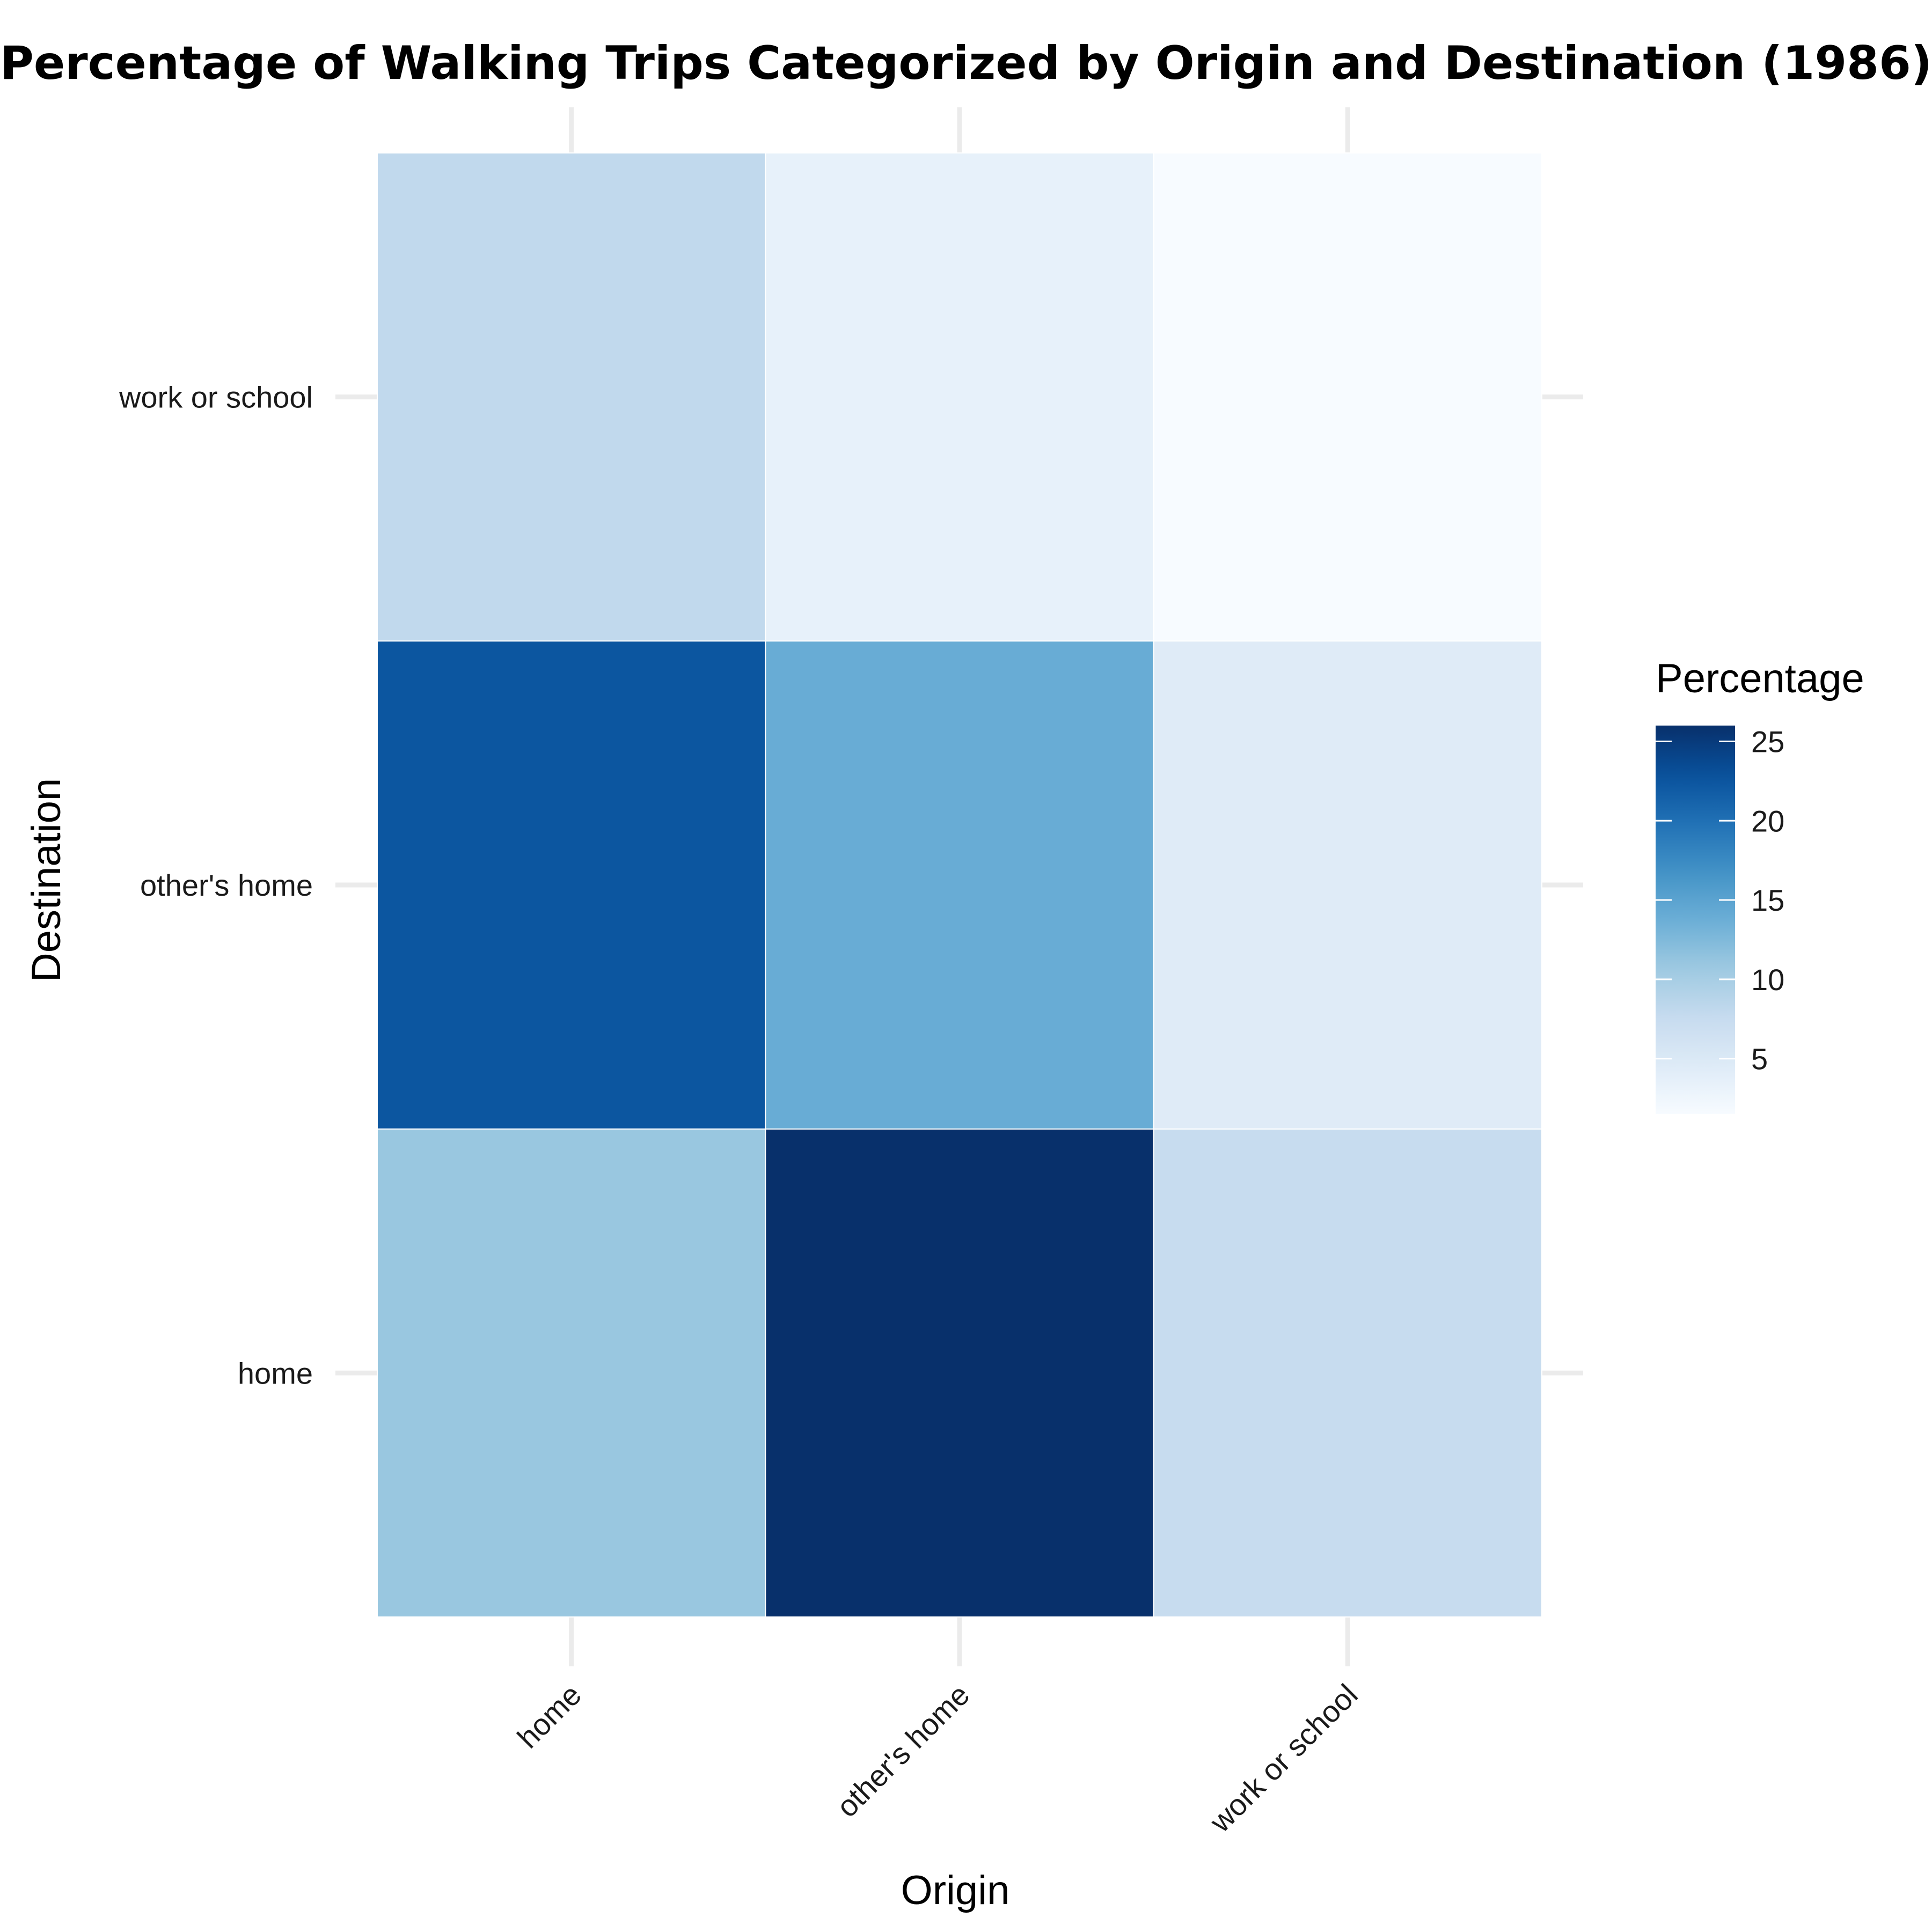 The width and height of the screenshot is (1932, 1932). What do you see at coordinates (549, 1716) in the screenshot?
I see `x-tick-label-home: home` at bounding box center [549, 1716].